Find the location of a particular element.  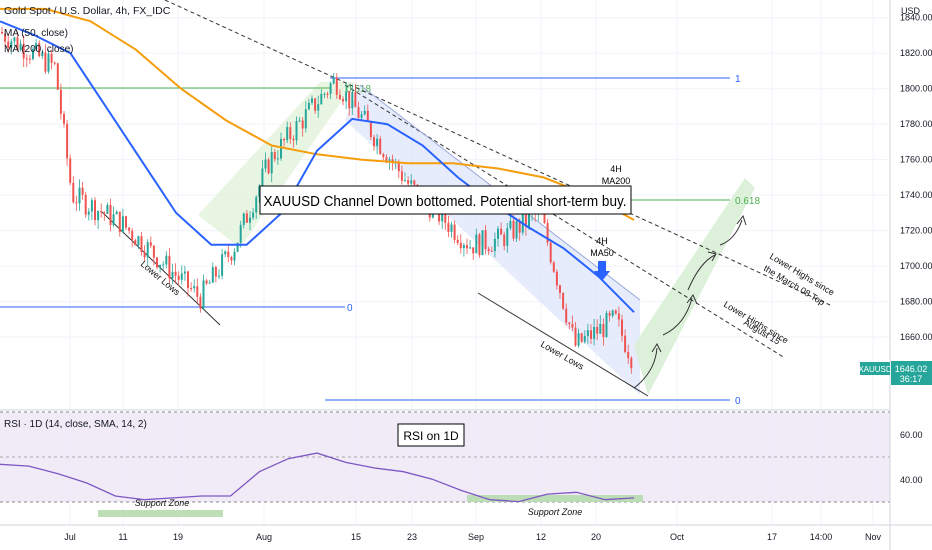

ma200-marker-line2: MA200 is located at coordinates (616, 181).